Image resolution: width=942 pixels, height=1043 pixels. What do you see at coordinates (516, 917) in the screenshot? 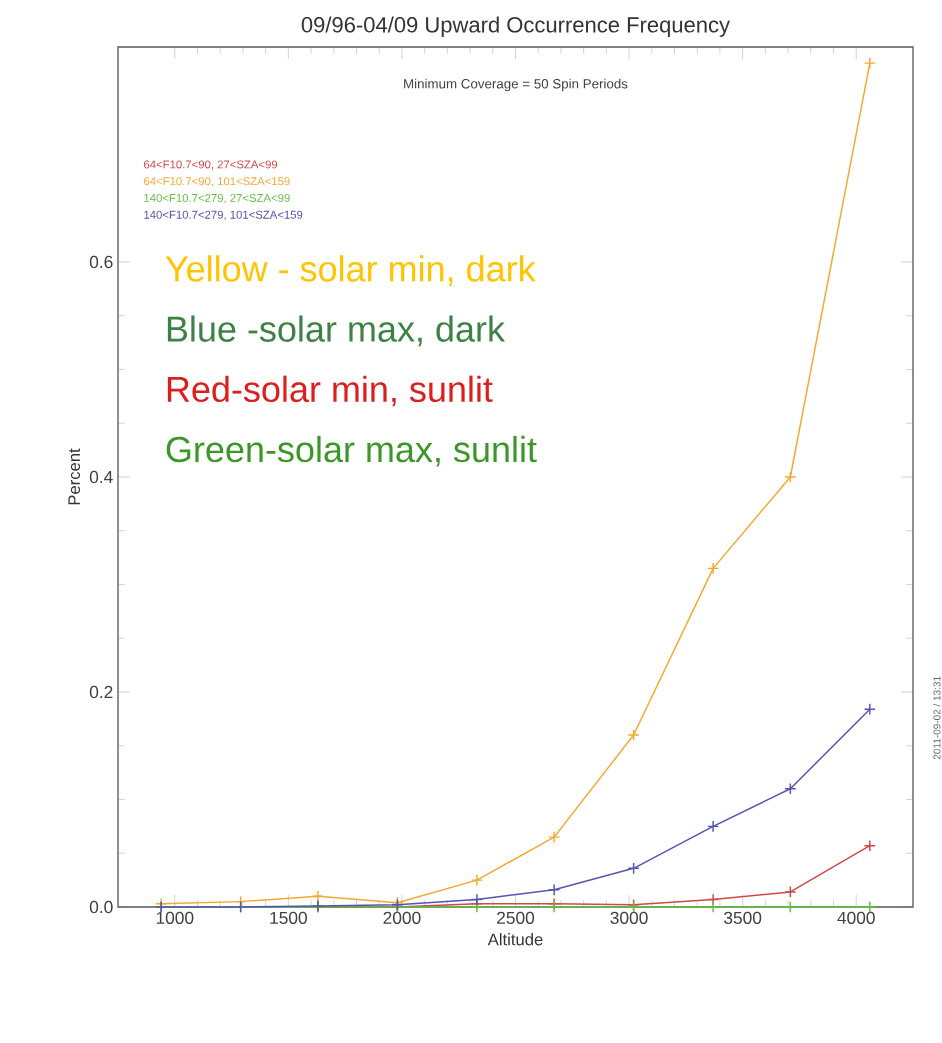
I see `x-tick-label: 2500` at bounding box center [516, 917].